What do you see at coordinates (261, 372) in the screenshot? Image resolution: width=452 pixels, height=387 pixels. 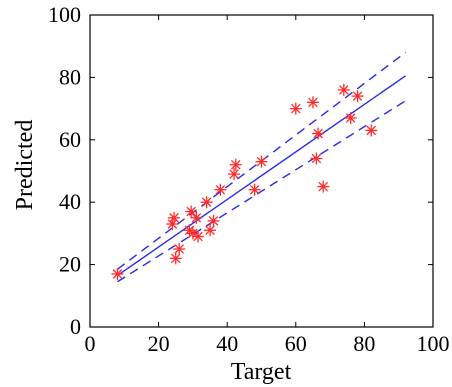 I see `x-axis-label: Target` at bounding box center [261, 372].